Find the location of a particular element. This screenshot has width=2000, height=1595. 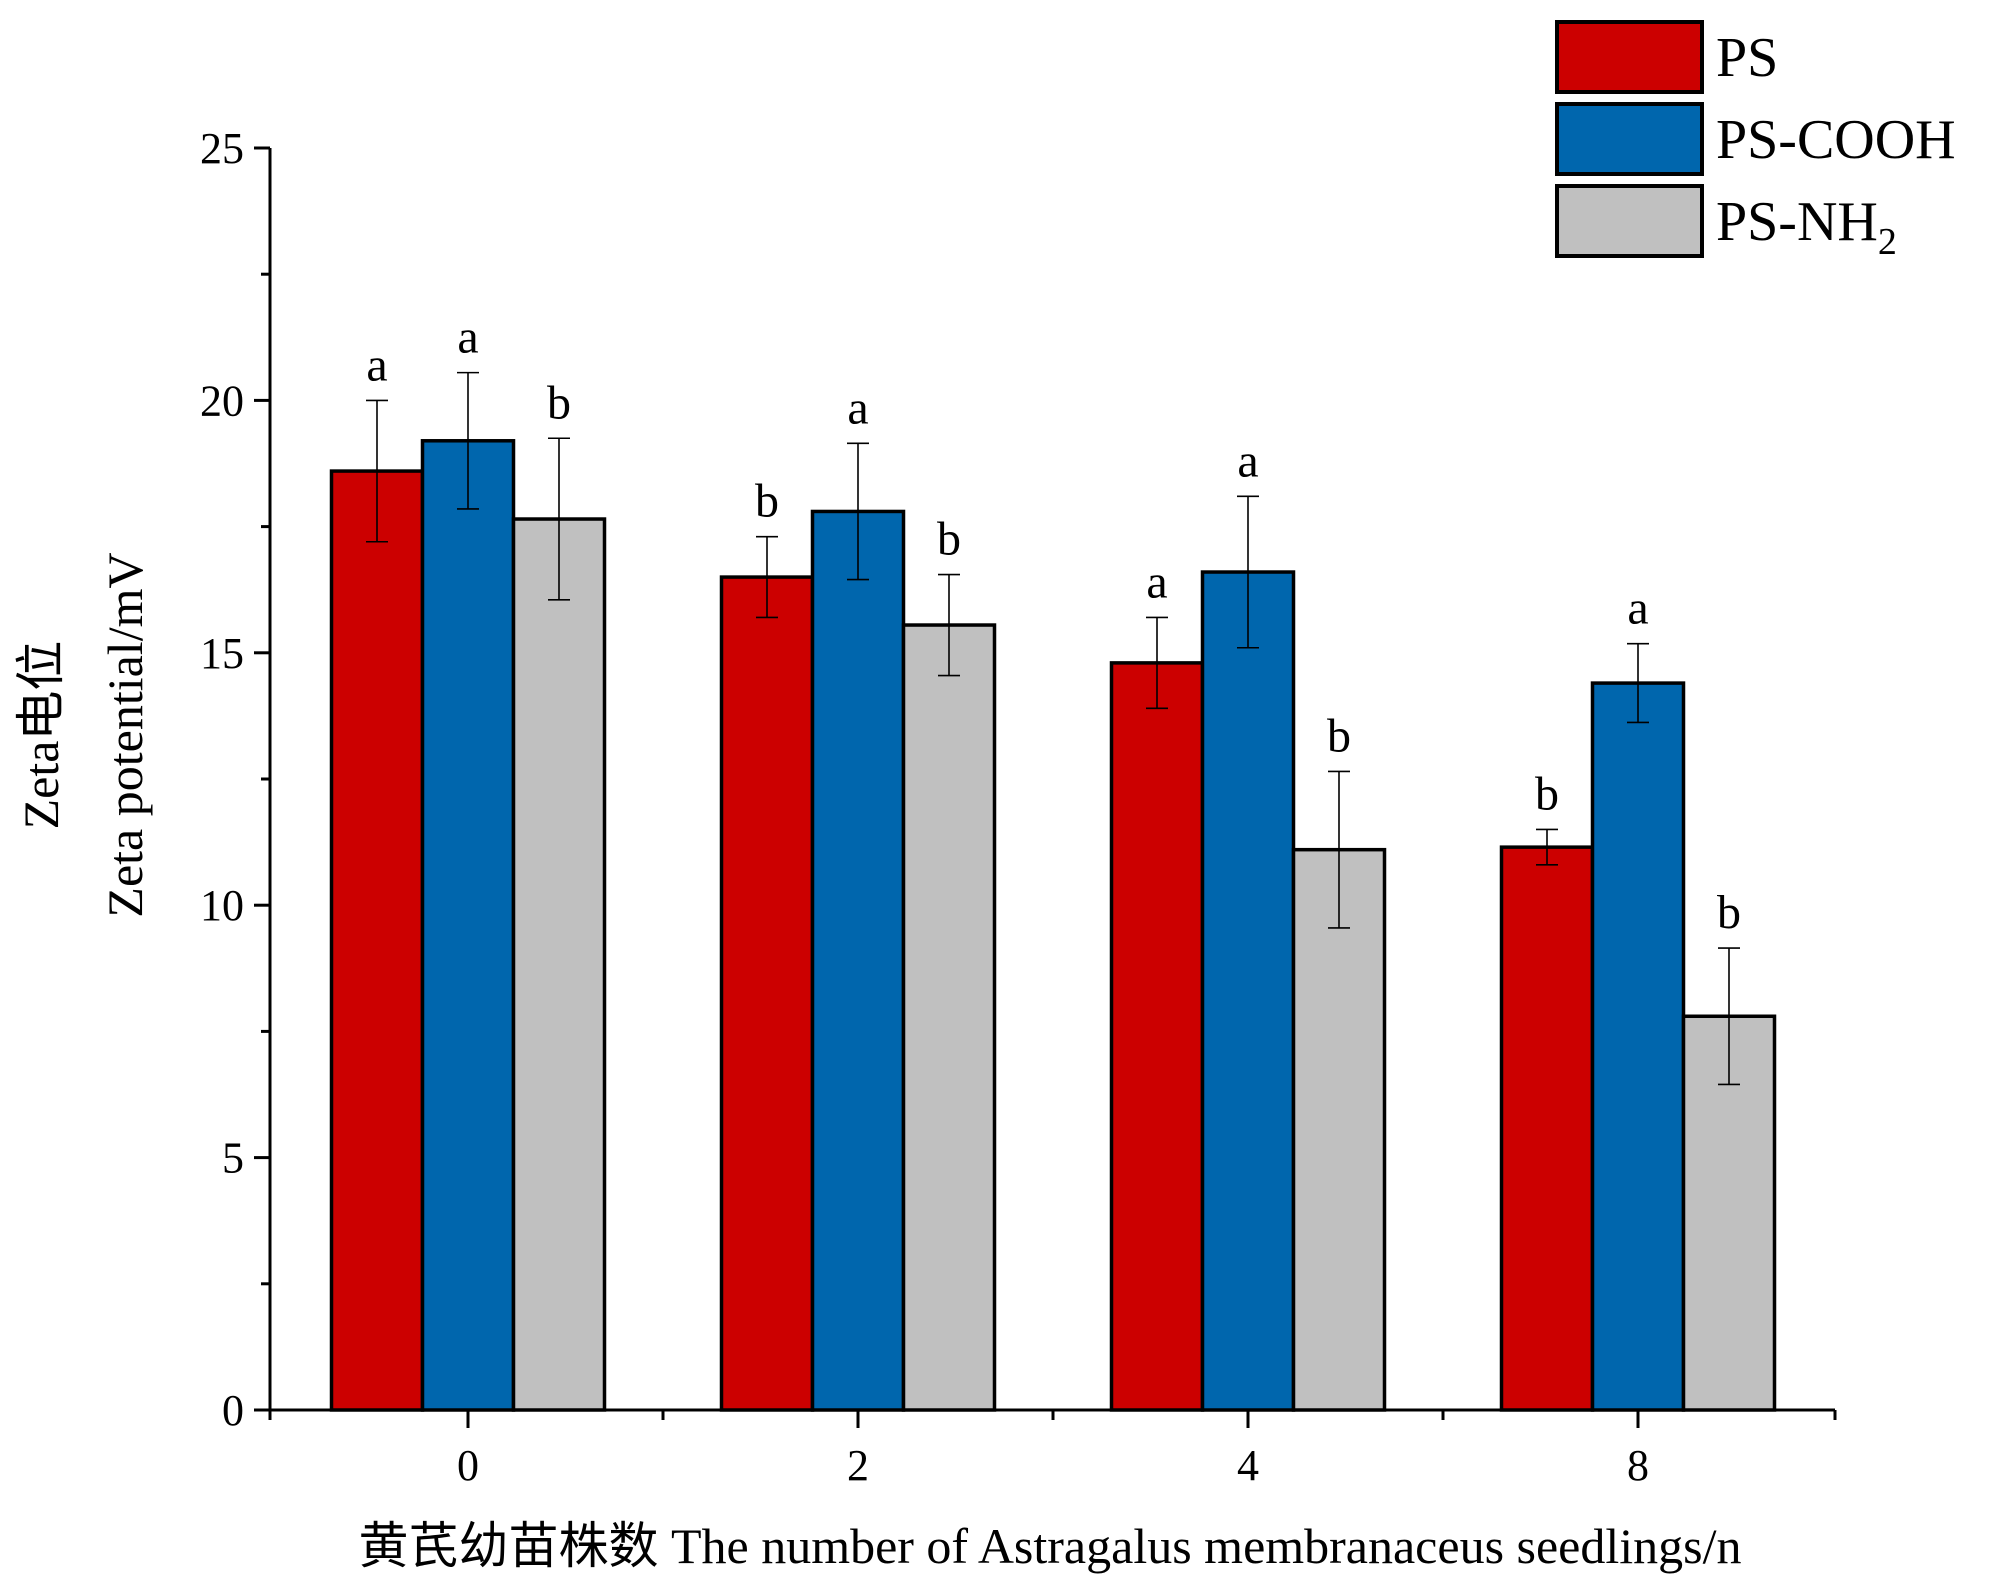

y-tick-label: 0 is located at coordinates (233, 1410).